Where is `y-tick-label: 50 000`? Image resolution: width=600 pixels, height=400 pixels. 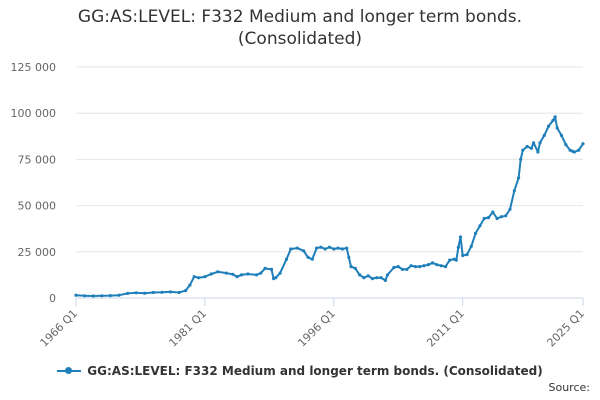
y-tick-label: 50 000 is located at coordinates (37, 206).